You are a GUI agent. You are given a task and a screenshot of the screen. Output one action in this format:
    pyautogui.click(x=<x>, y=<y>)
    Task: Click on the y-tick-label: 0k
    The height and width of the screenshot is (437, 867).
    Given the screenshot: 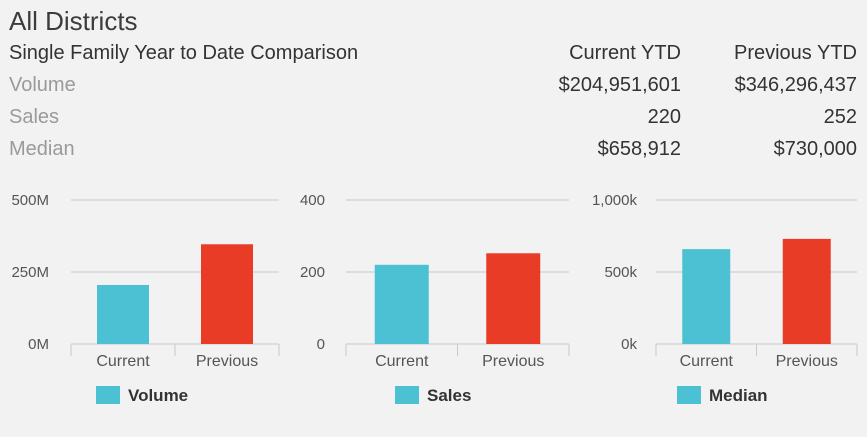 What is the action you would take?
    pyautogui.click(x=629, y=344)
    